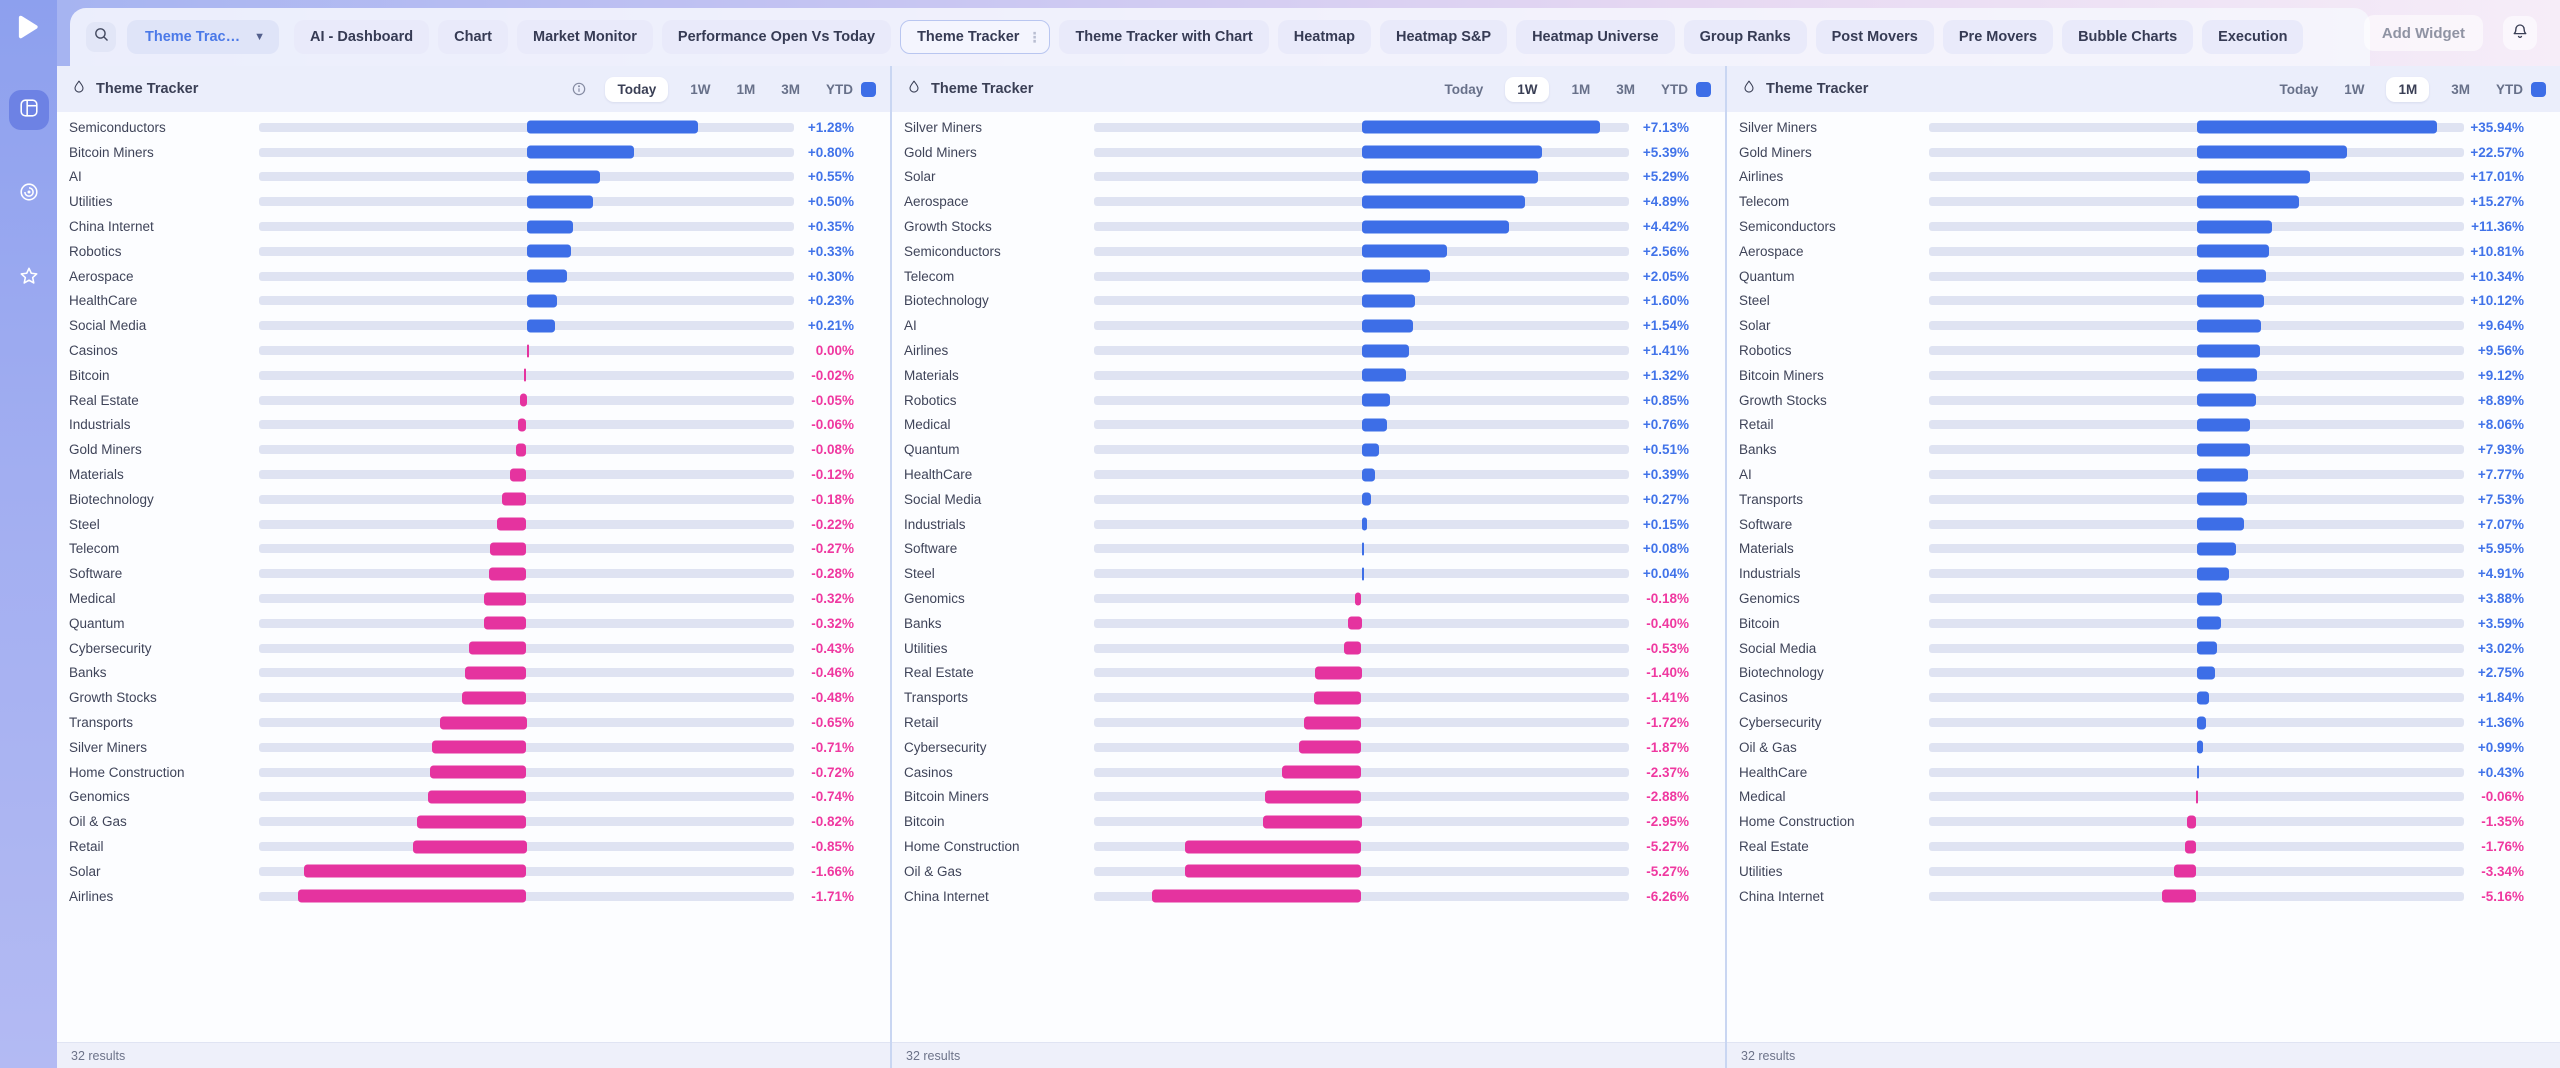 Image resolution: width=2560 pixels, height=1068 pixels. What do you see at coordinates (473, 499) in the screenshot?
I see `theme-row-biotechnology: Biotechnology -0.18%` at bounding box center [473, 499].